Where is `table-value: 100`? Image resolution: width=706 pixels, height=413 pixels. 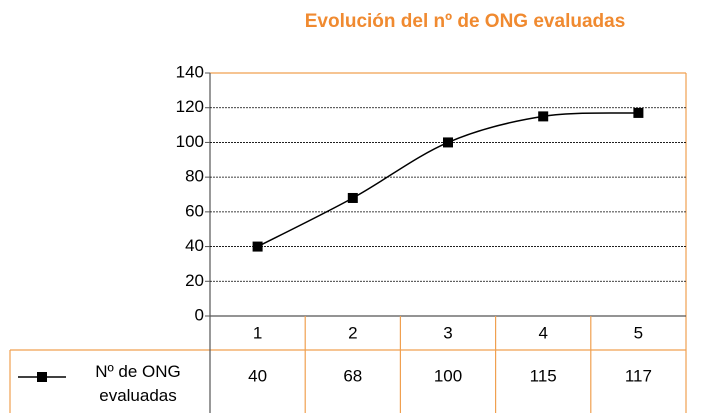
table-value: 100 is located at coordinates (448, 375).